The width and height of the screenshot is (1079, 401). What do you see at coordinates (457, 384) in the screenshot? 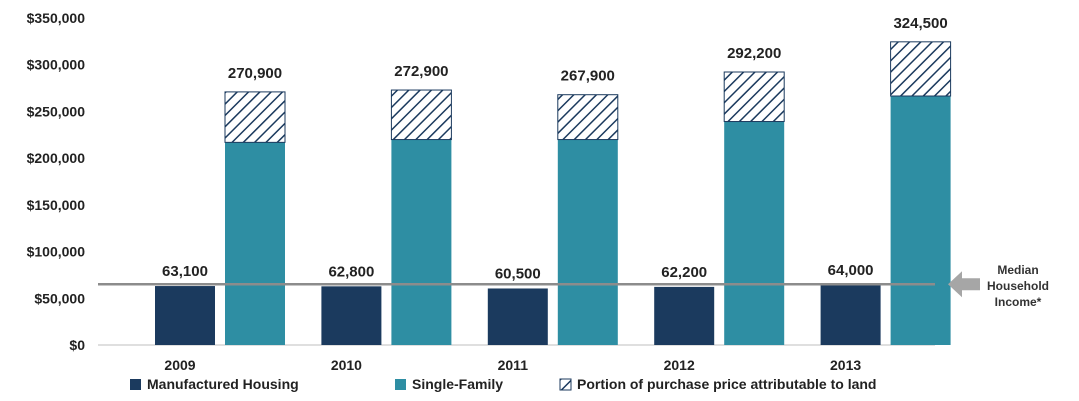
I see `legend-label: Single-Family` at bounding box center [457, 384].